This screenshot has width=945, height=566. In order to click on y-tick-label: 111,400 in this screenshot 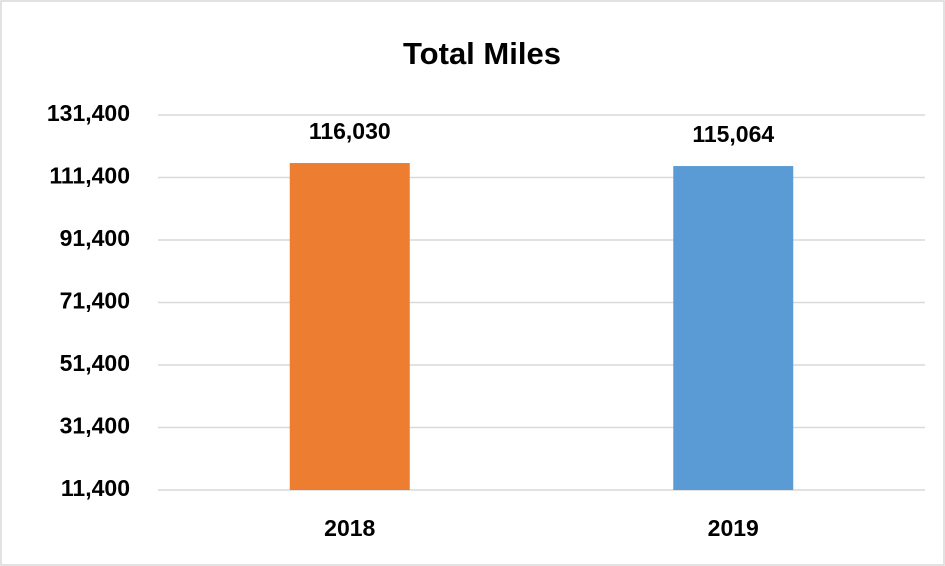, I will do `click(89, 176)`.